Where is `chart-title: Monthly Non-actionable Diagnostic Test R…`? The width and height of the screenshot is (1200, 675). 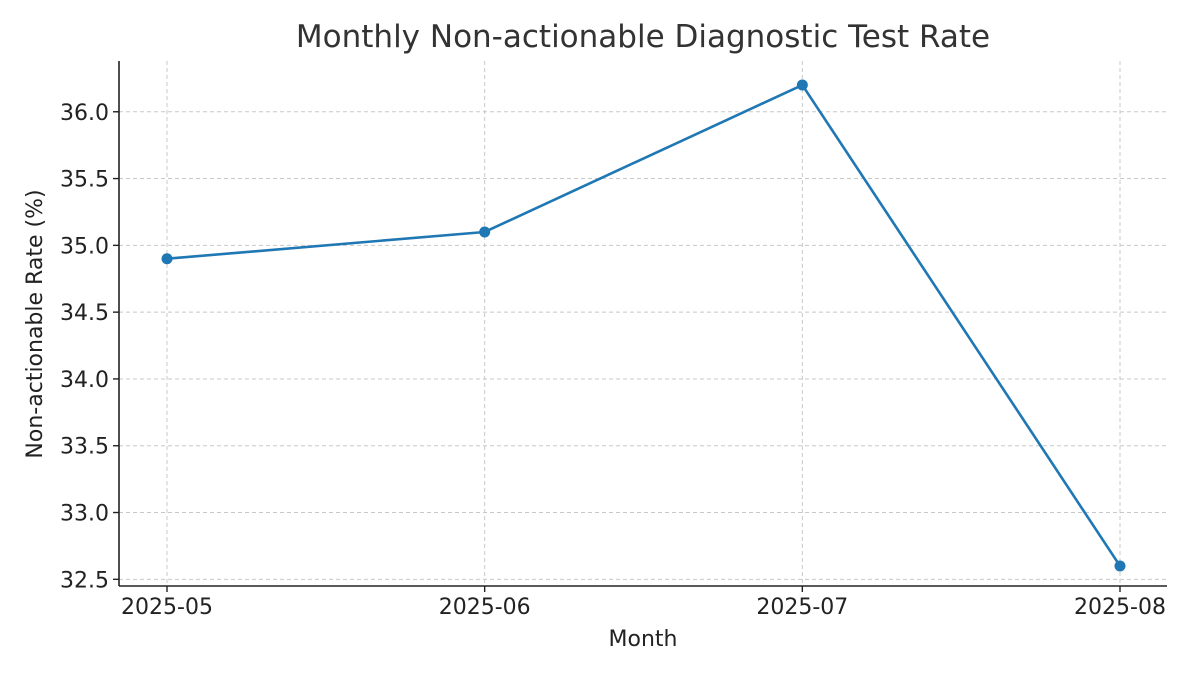
chart-title: Monthly Non-actionable Diagnostic Test R… is located at coordinates (643, 37).